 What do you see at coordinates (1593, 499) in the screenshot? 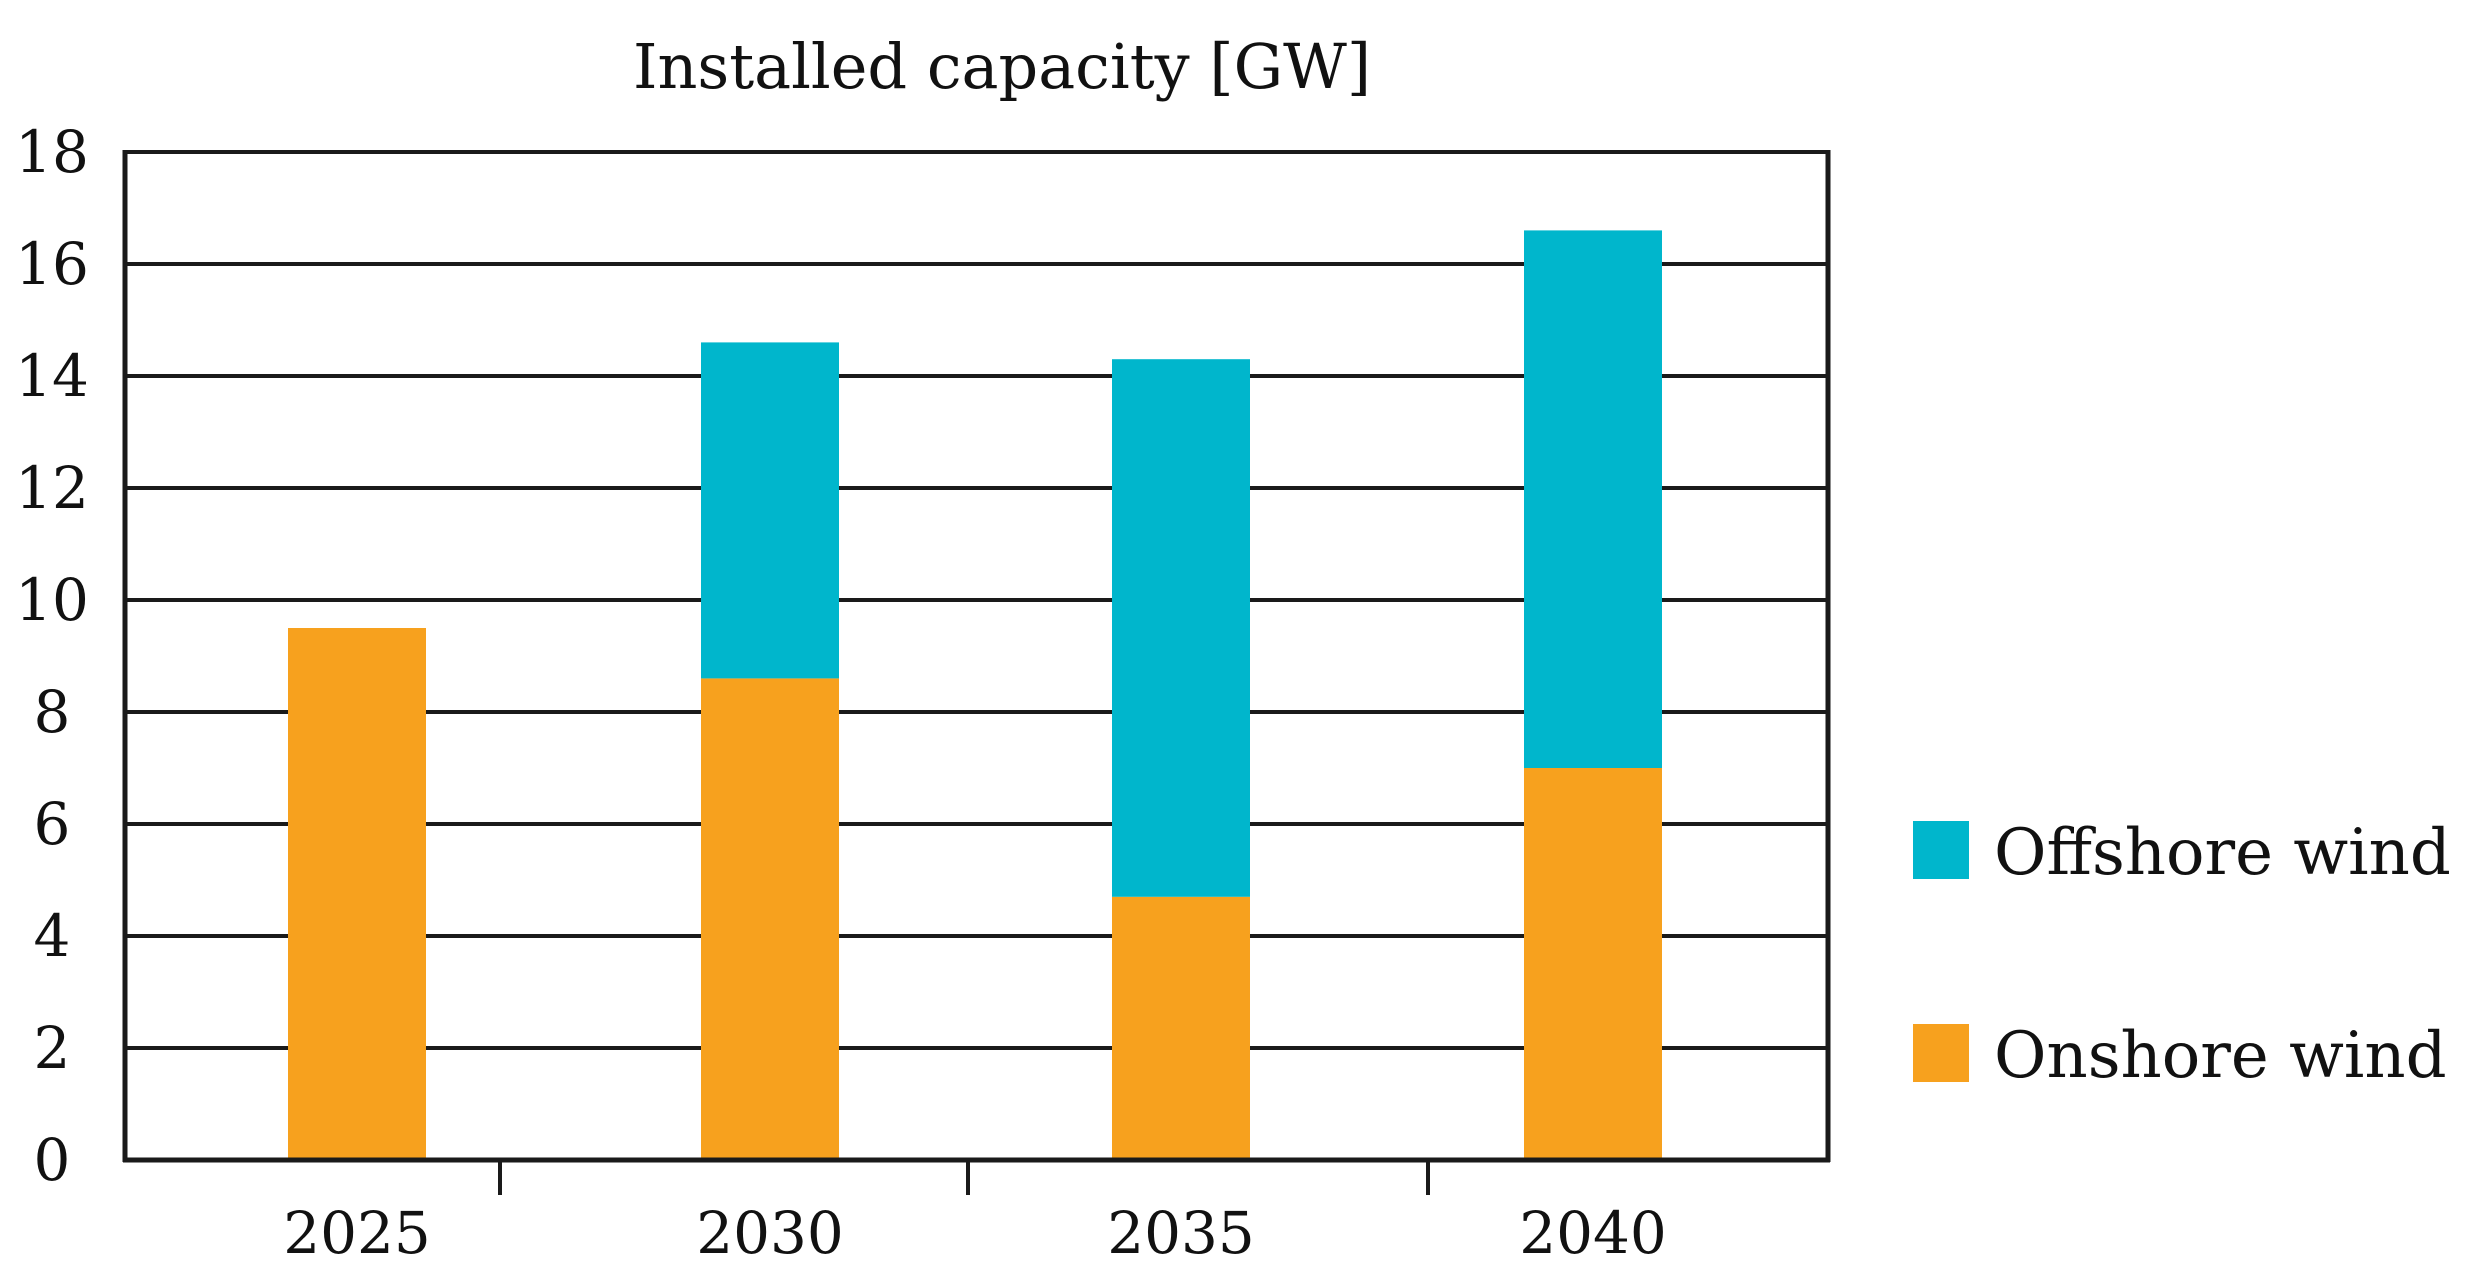
I see `bar-offshore-wind-2040` at bounding box center [1593, 499].